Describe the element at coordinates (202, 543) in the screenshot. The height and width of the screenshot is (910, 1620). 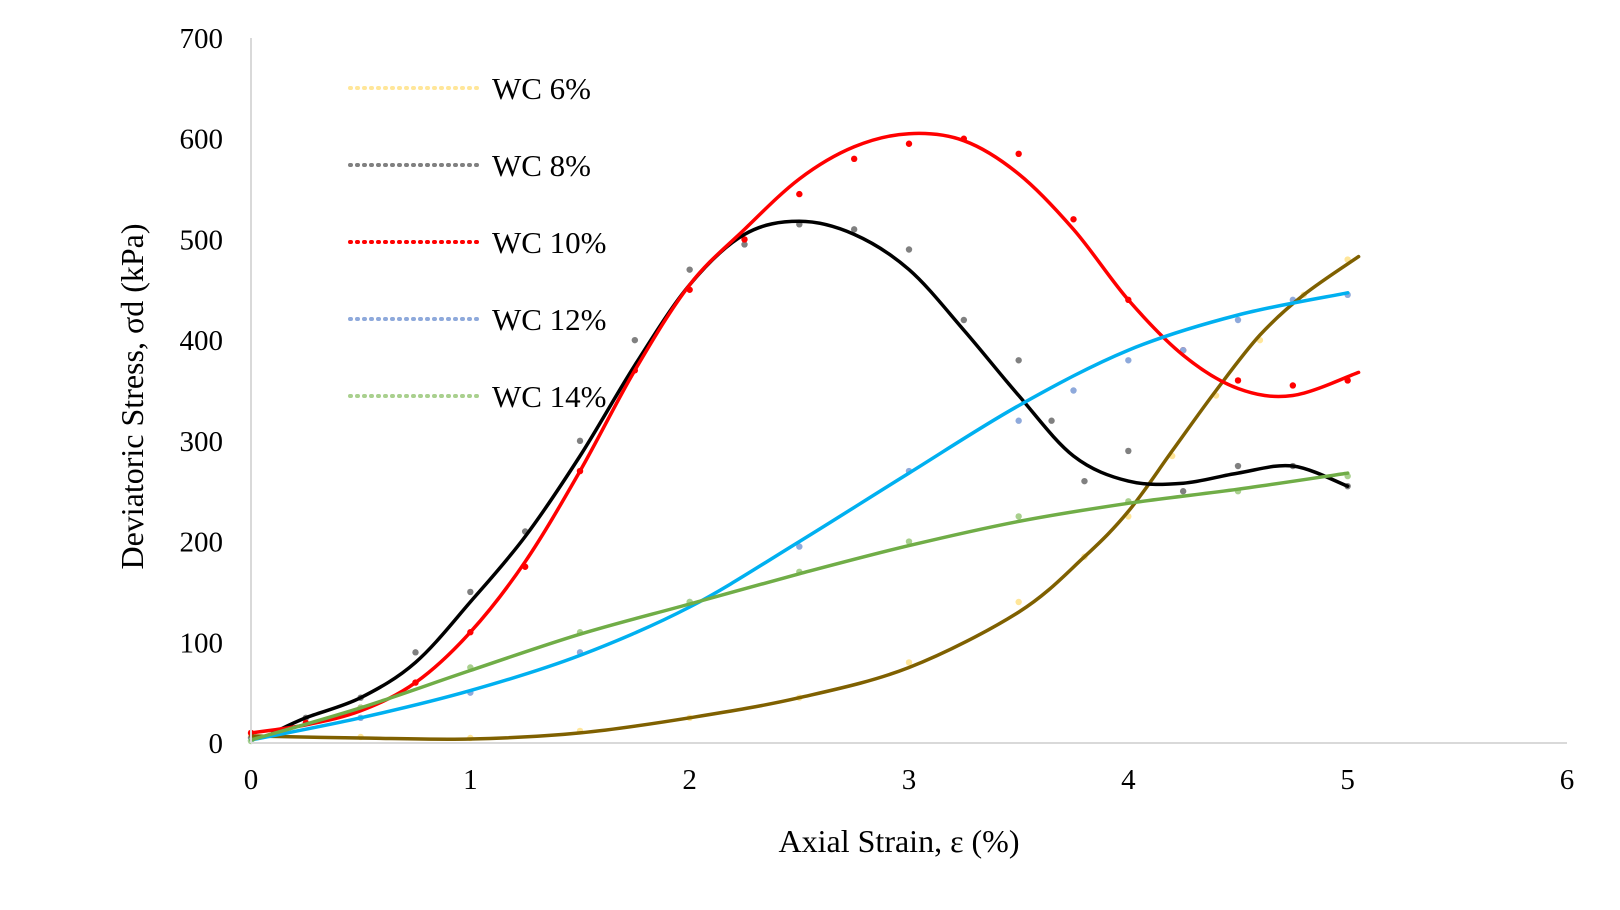
I see `y-tick-label: 200` at that location.